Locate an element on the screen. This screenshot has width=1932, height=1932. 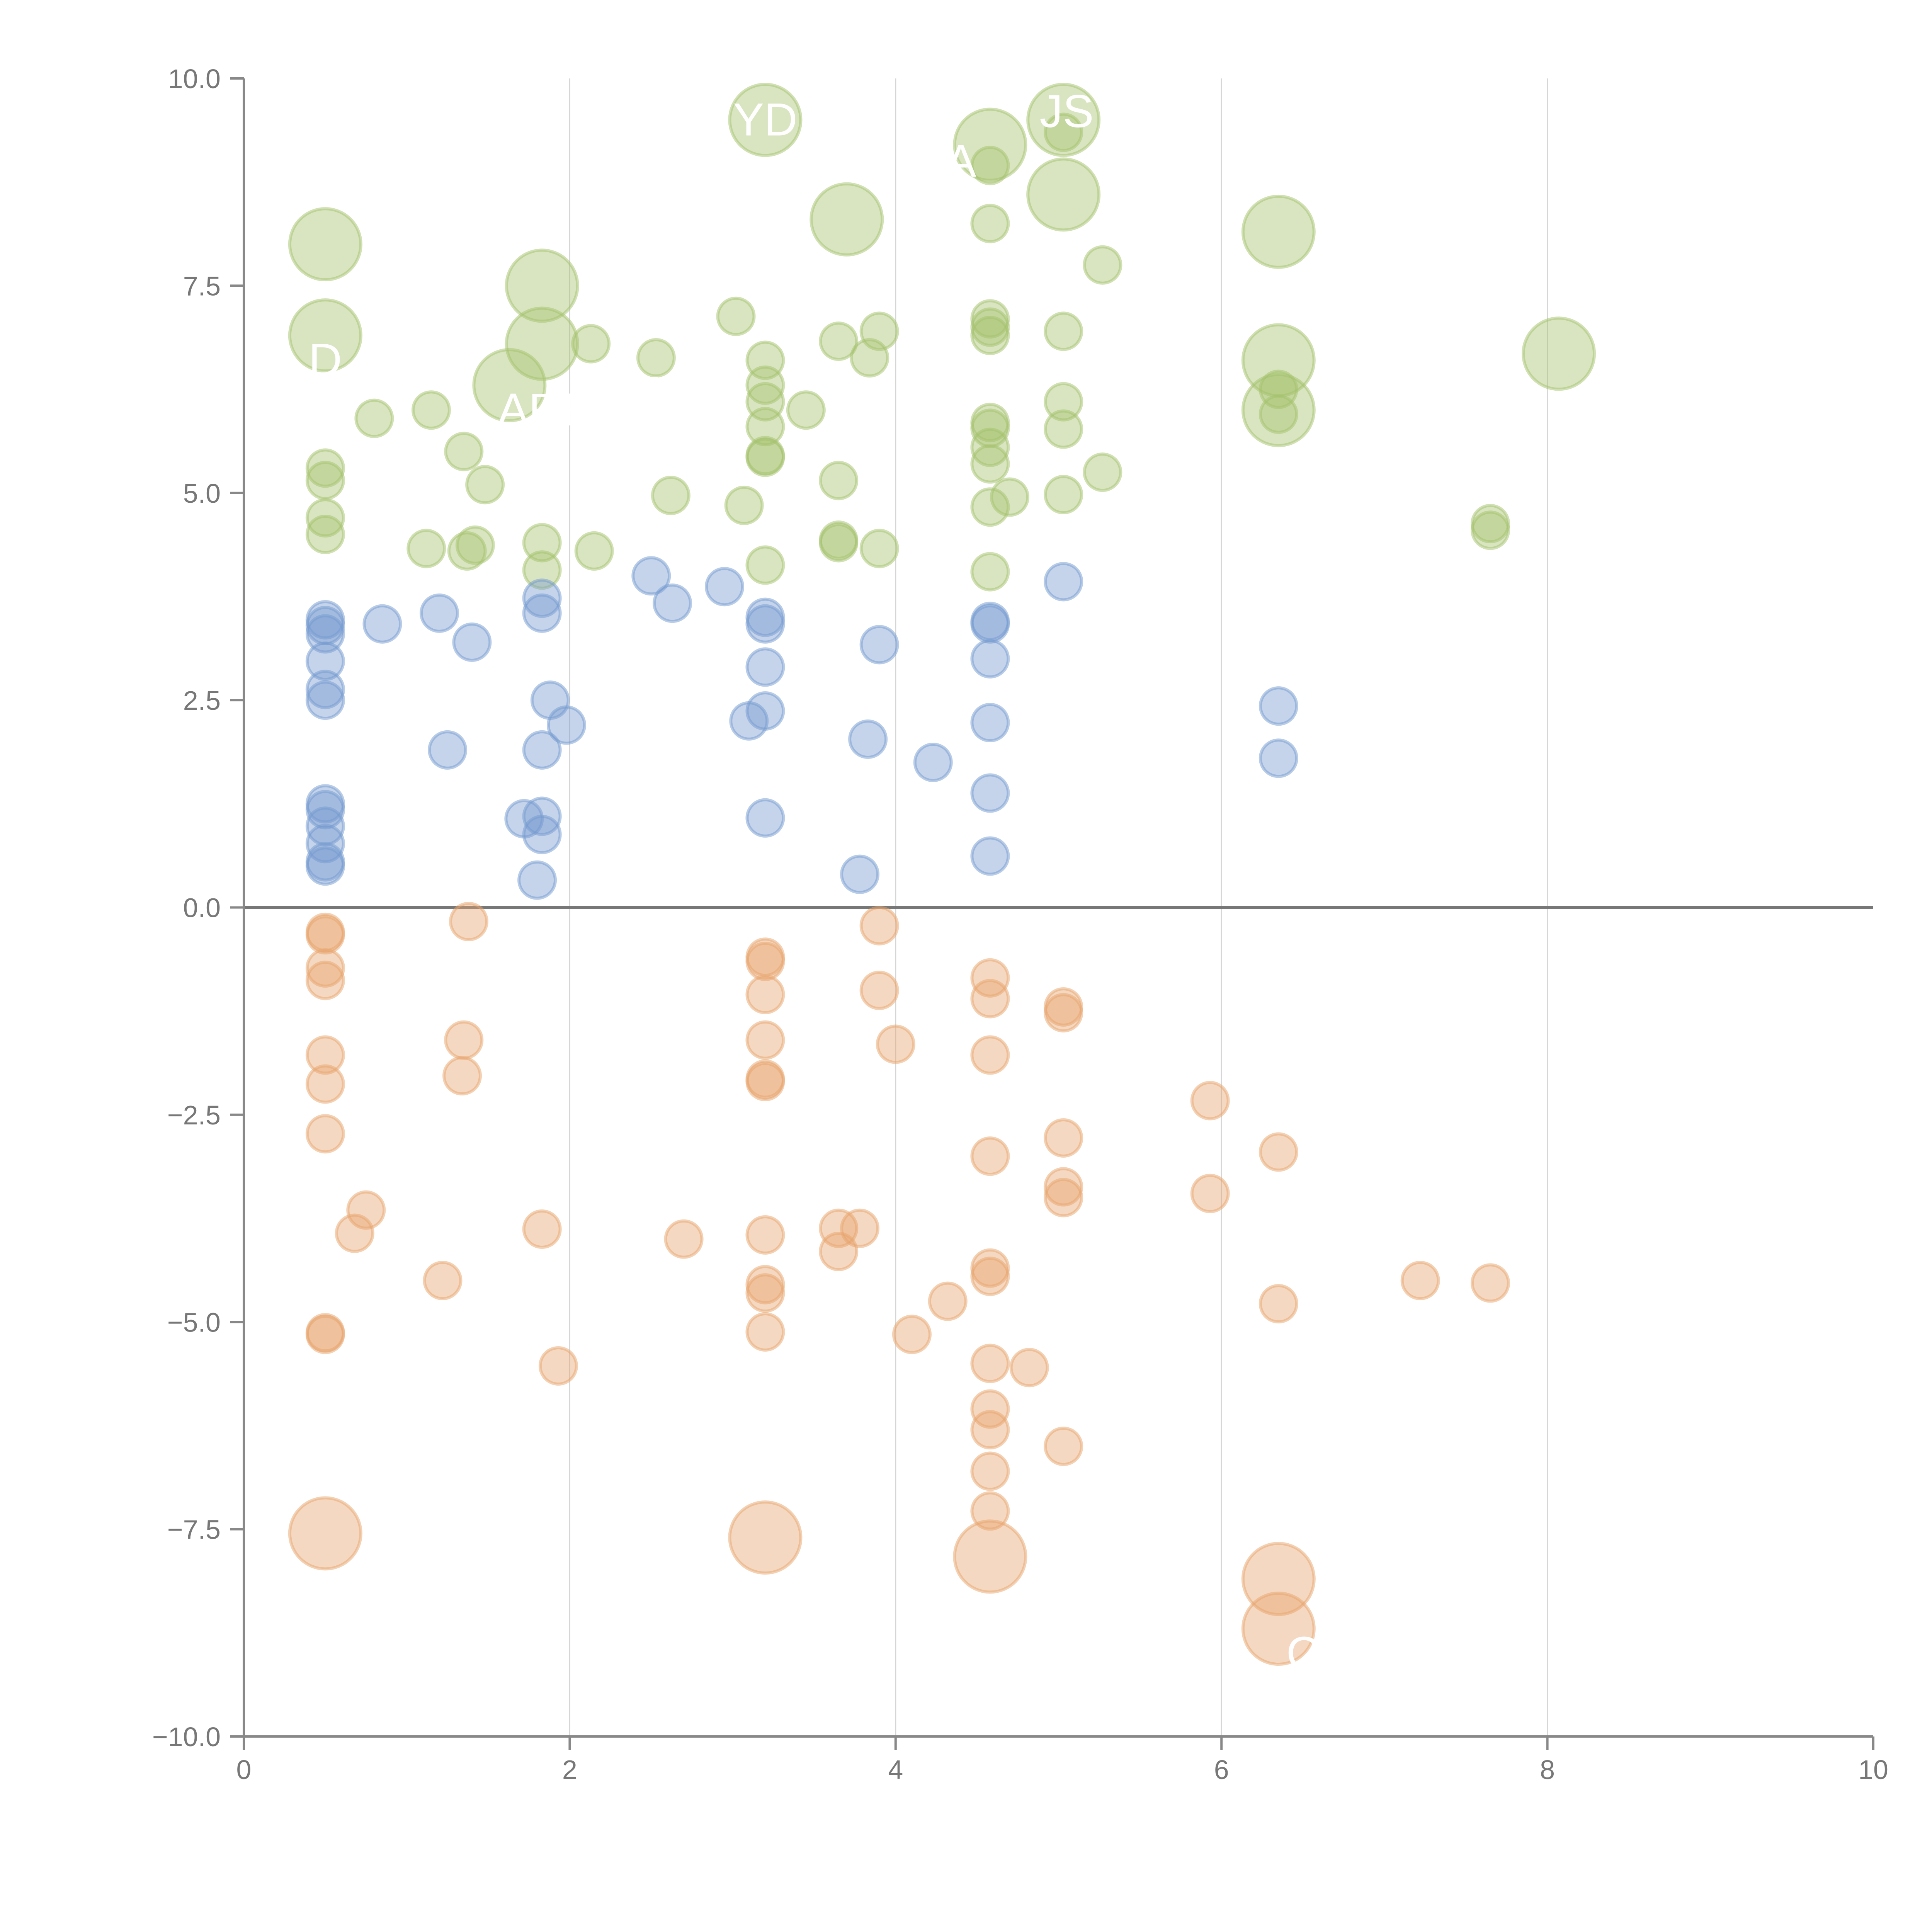
point-label: JS is located at coordinates (1067, 111).